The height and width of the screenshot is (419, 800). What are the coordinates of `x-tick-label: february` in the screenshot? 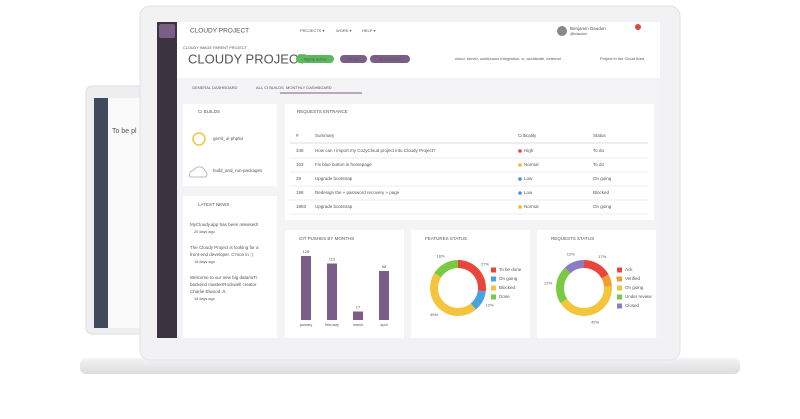 It's located at (332, 325).